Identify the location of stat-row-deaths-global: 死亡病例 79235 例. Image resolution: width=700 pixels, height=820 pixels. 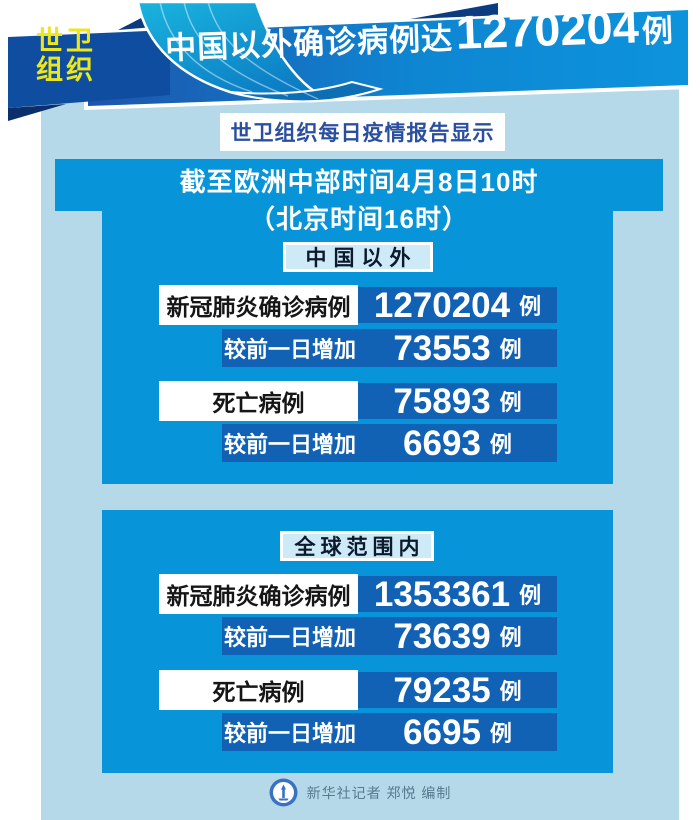
(358, 690).